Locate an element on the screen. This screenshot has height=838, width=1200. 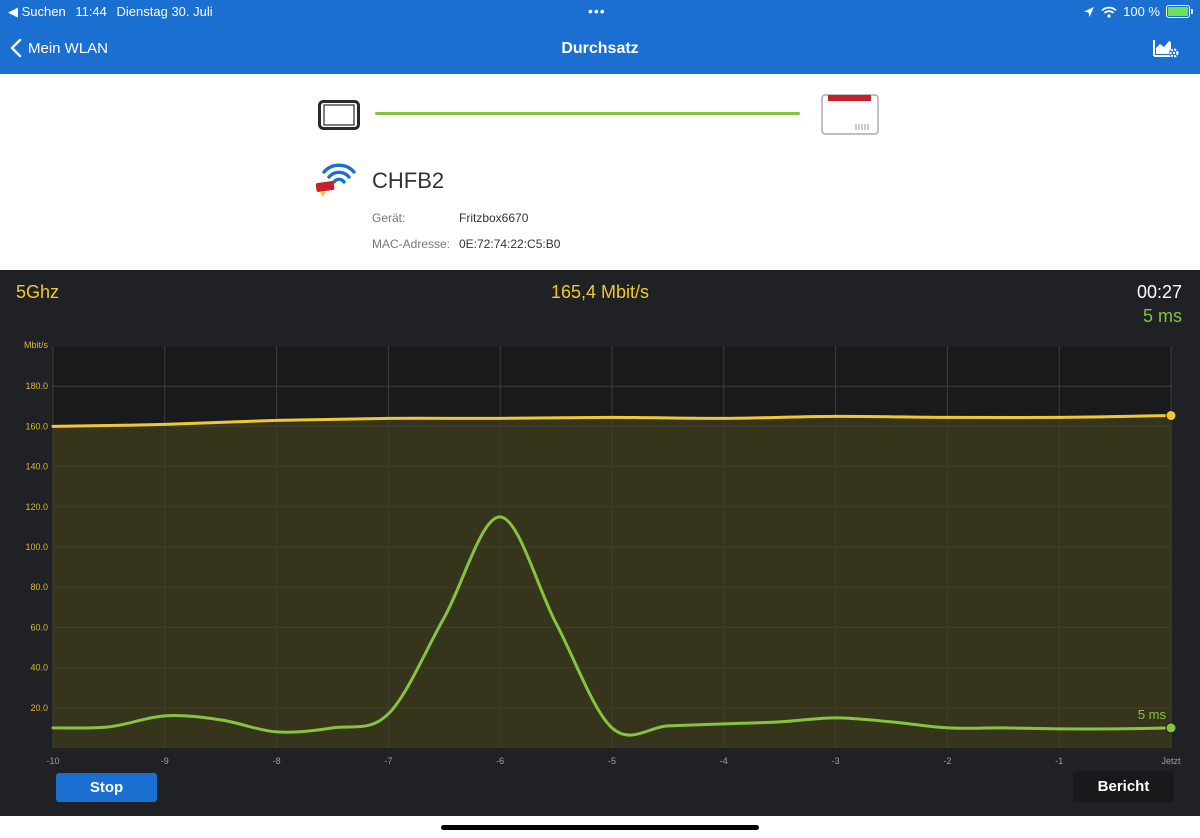
y-tick-label: 20.0 is located at coordinates (39, 708).